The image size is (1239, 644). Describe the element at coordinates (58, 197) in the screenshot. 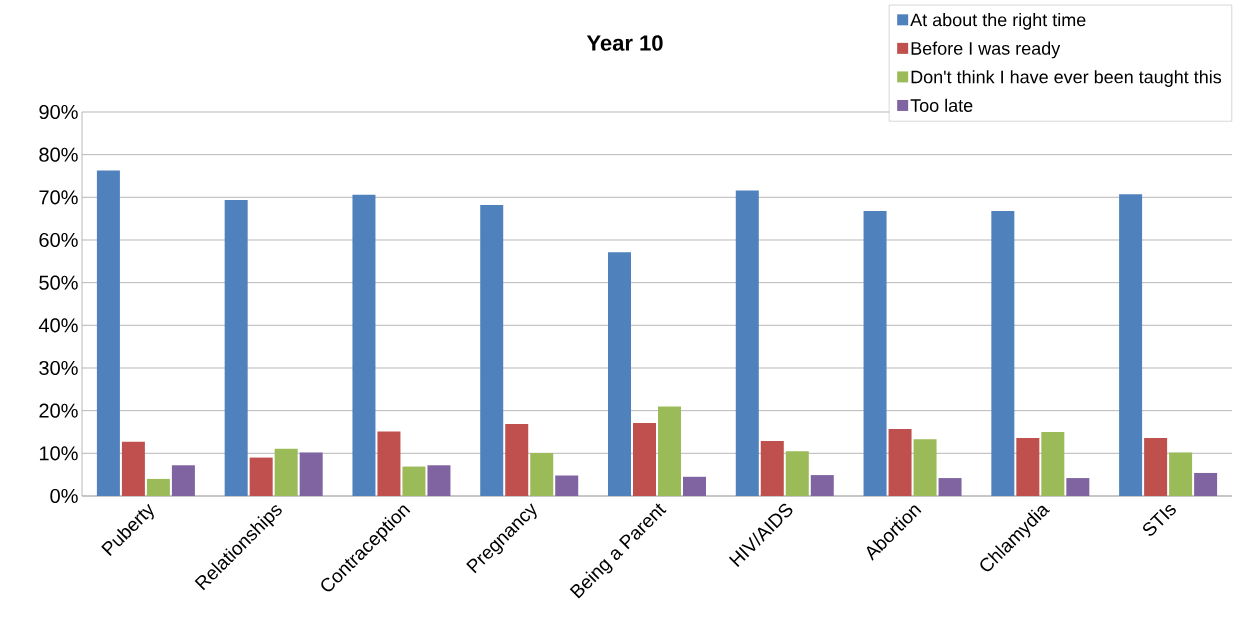

I see `y-tick-label: 70%` at that location.